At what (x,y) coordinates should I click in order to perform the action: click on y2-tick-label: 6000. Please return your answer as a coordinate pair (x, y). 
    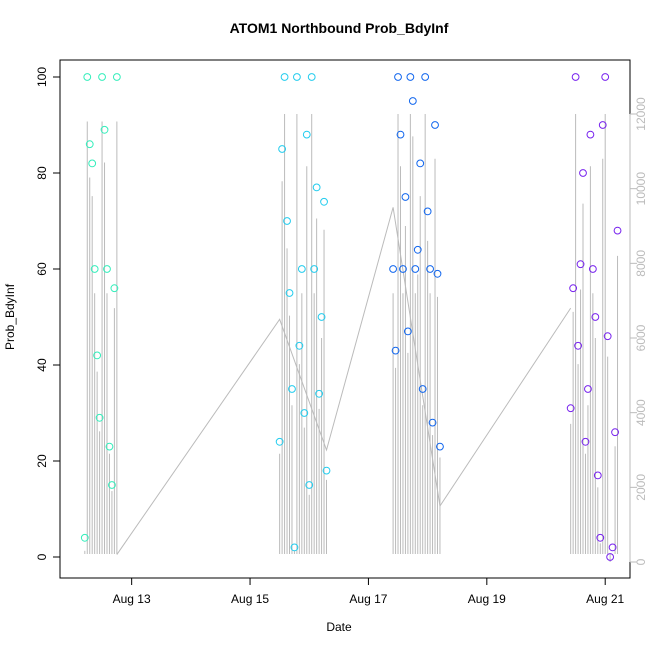
    Looking at the image, I should click on (641, 337).